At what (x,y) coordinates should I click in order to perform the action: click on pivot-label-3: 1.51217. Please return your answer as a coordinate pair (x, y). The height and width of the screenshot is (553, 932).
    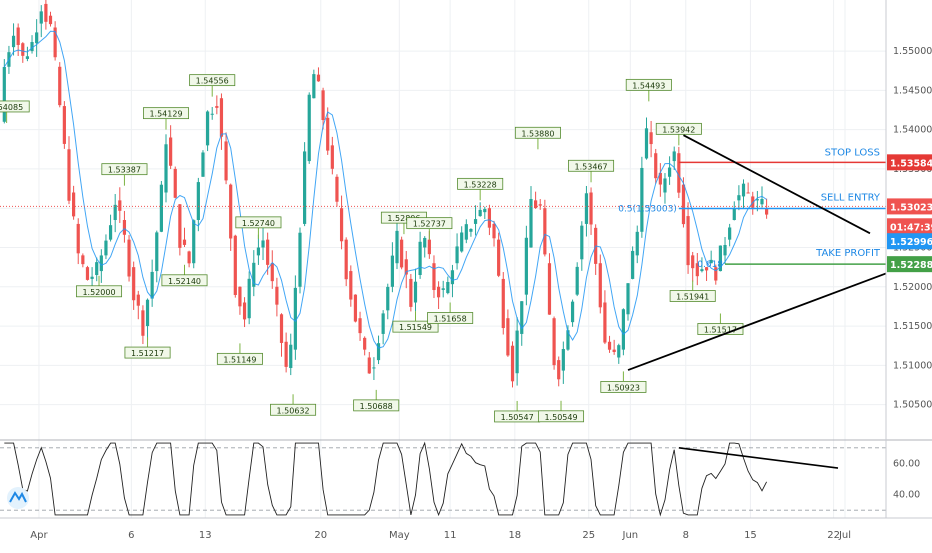
    Looking at the image, I should click on (147, 353).